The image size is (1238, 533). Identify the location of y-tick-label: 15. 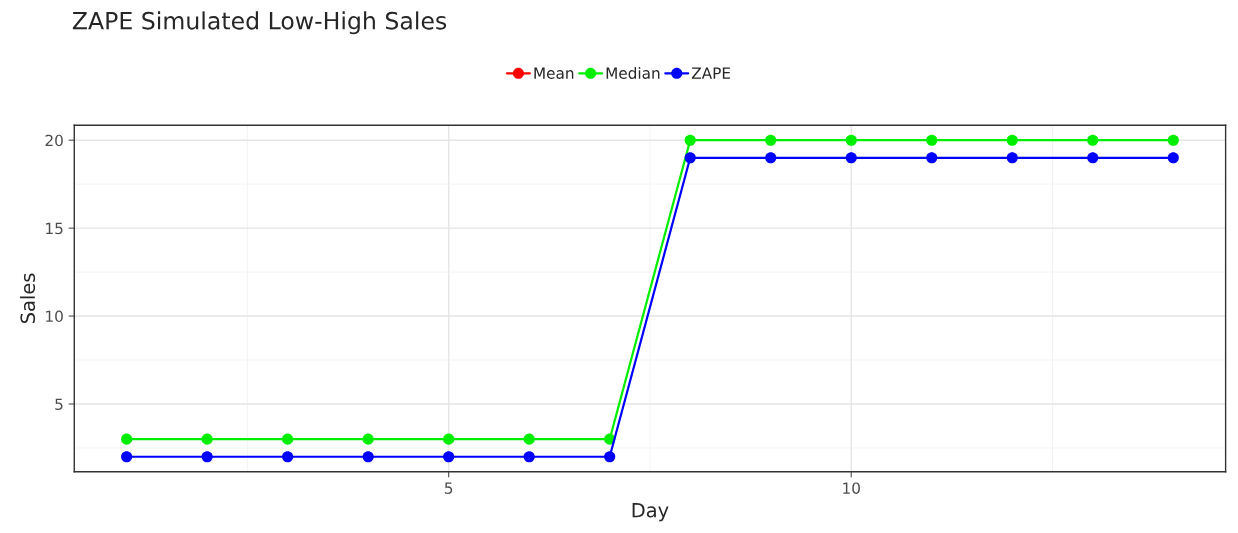
(54, 228).